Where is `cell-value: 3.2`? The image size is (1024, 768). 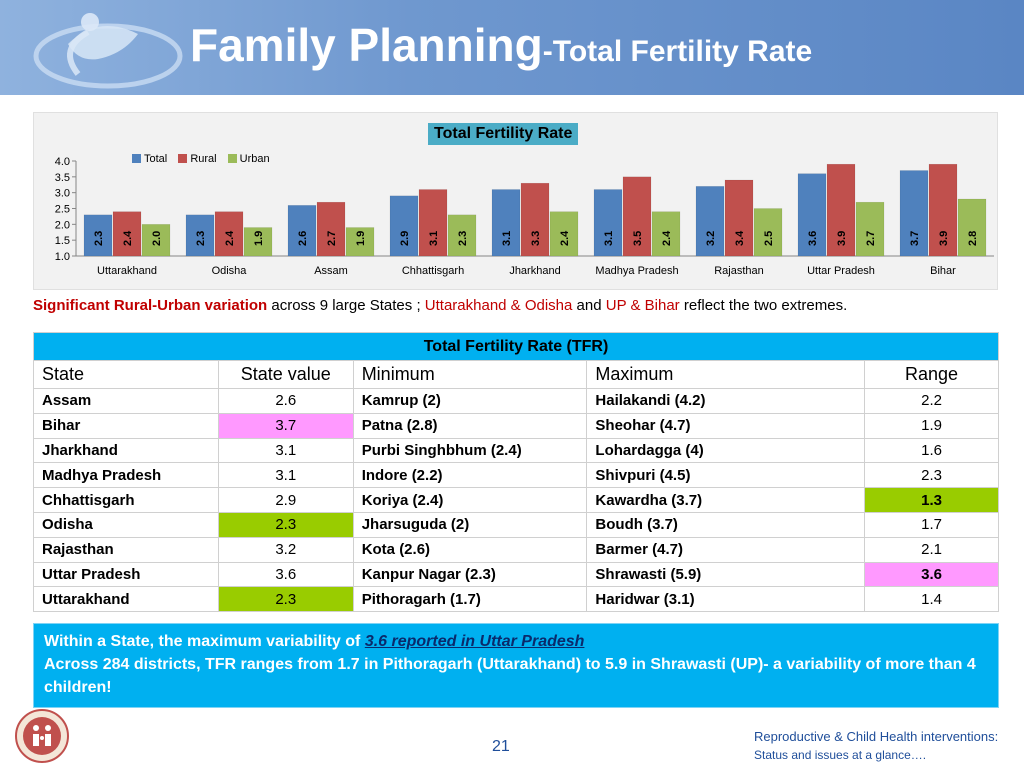
cell-value: 3.2 is located at coordinates (285, 549).